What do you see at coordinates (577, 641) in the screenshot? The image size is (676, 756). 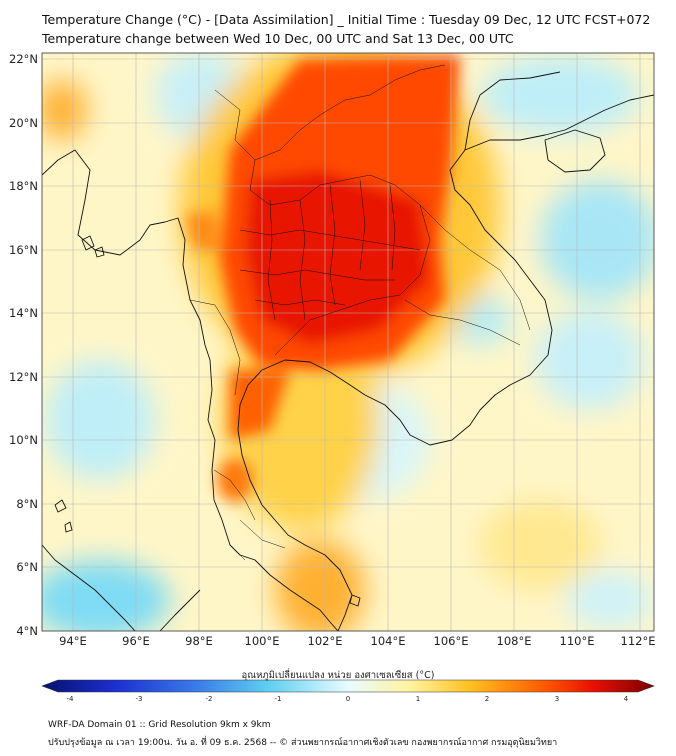 I see `lon-tick-label: 110°E` at bounding box center [577, 641].